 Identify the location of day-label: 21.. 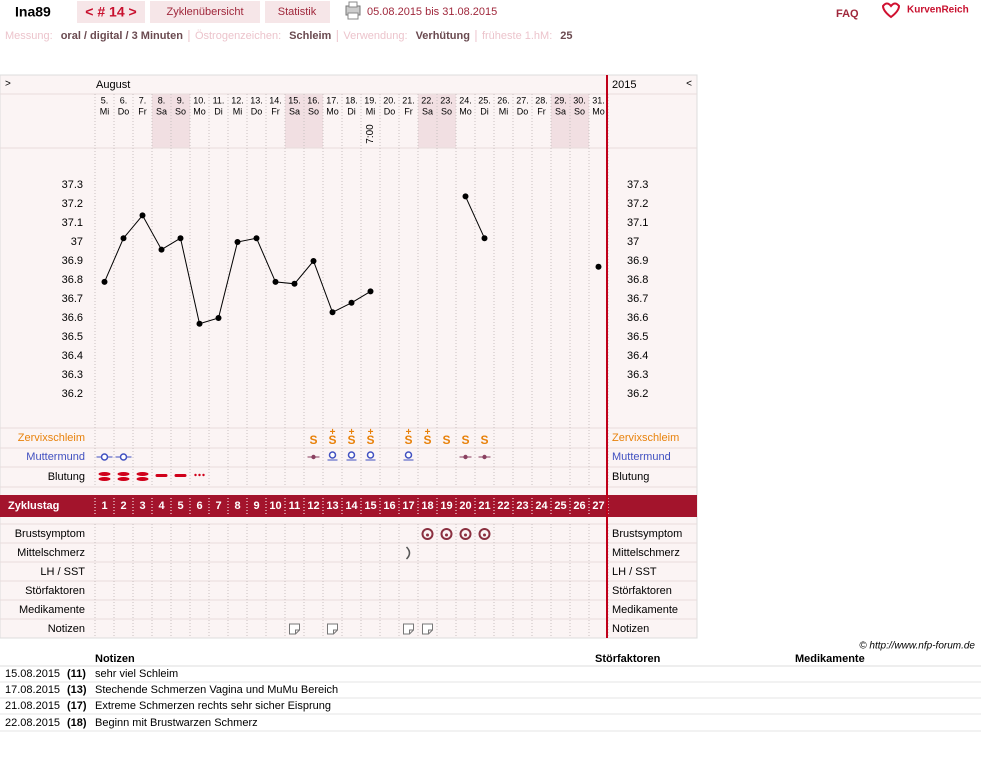
(408, 100).